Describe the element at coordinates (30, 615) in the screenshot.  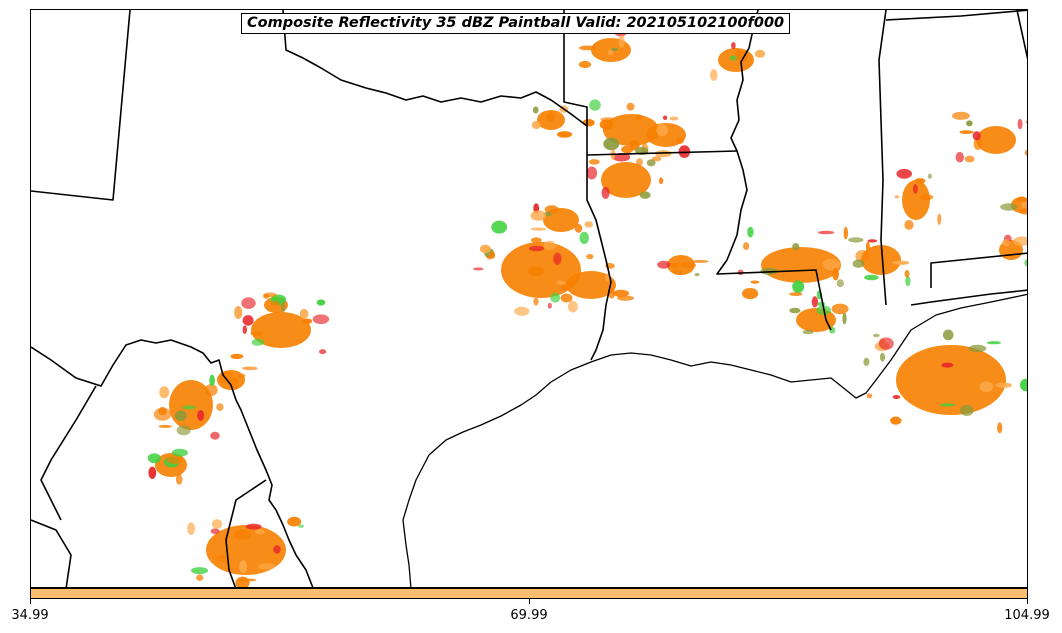
I see `colorbar-tick-label-min: 34.99` at that location.